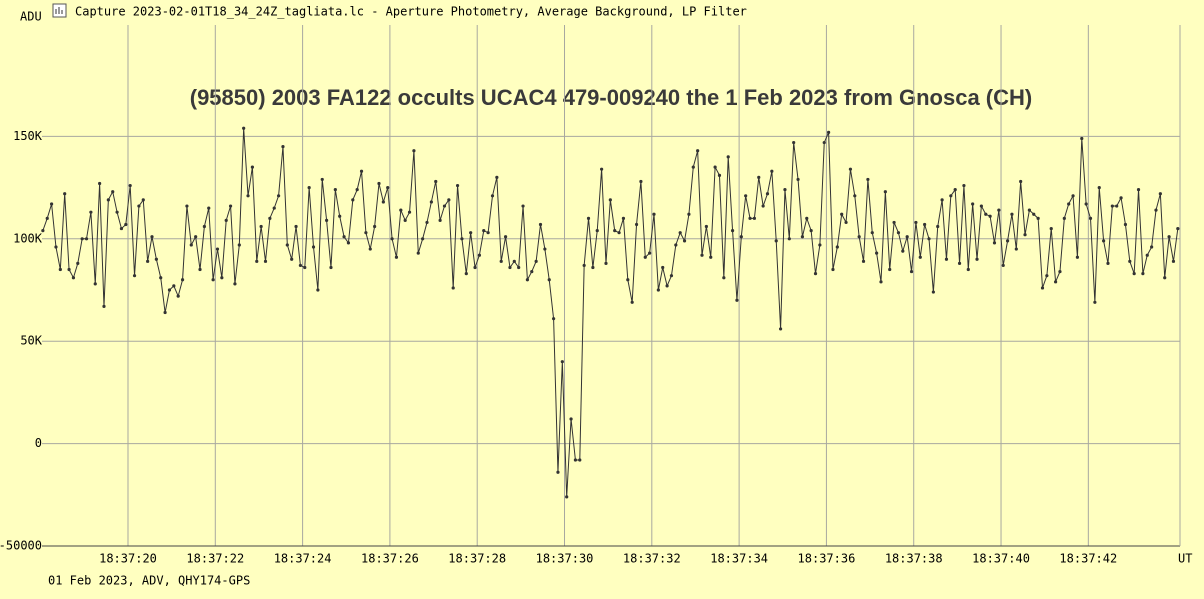  What do you see at coordinates (303, 559) in the screenshot?
I see `x-tick-label: 18:37:24` at bounding box center [303, 559].